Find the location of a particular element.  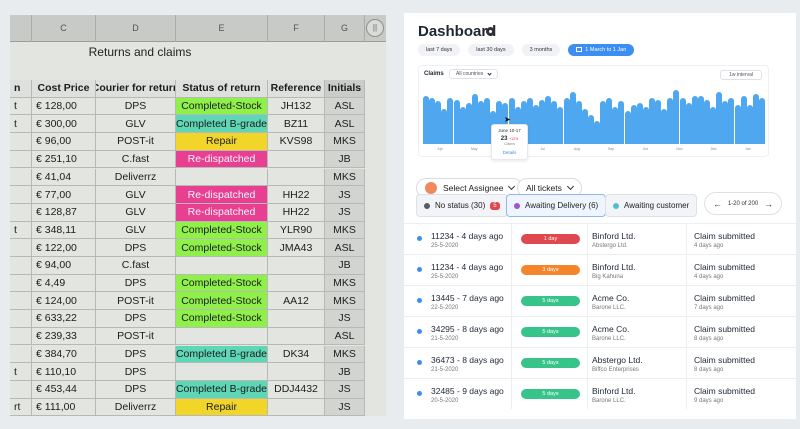

status-badge: 5 is located at coordinates (495, 205).